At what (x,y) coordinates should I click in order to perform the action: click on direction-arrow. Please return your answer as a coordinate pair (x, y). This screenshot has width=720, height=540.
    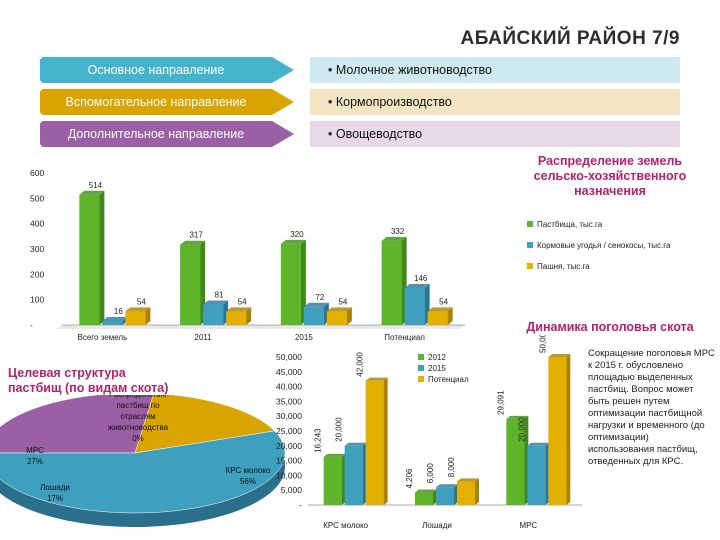
    Looking at the image, I should click on (283, 70).